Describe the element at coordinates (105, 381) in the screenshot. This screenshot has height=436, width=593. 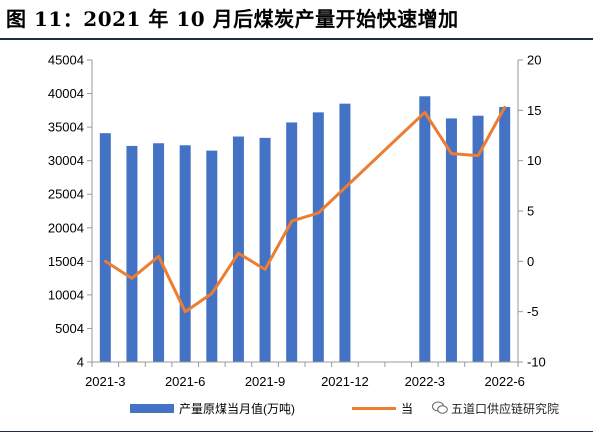
I see `x-tick-label: 2021-3` at that location.